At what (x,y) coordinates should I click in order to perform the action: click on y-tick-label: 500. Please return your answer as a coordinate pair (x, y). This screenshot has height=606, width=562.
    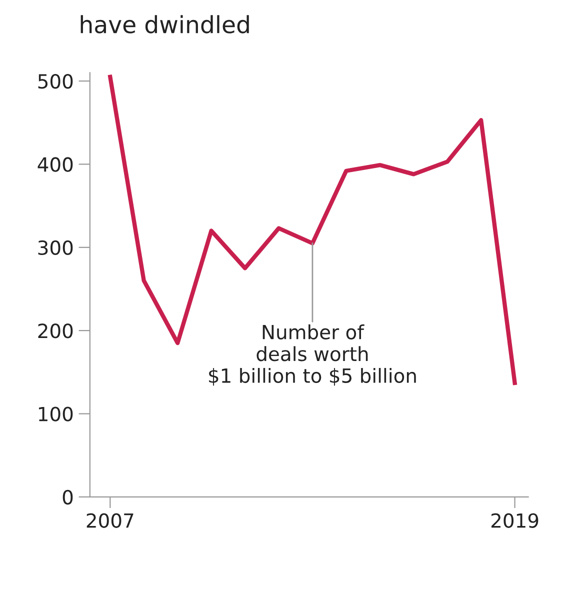
    Looking at the image, I should click on (55, 81).